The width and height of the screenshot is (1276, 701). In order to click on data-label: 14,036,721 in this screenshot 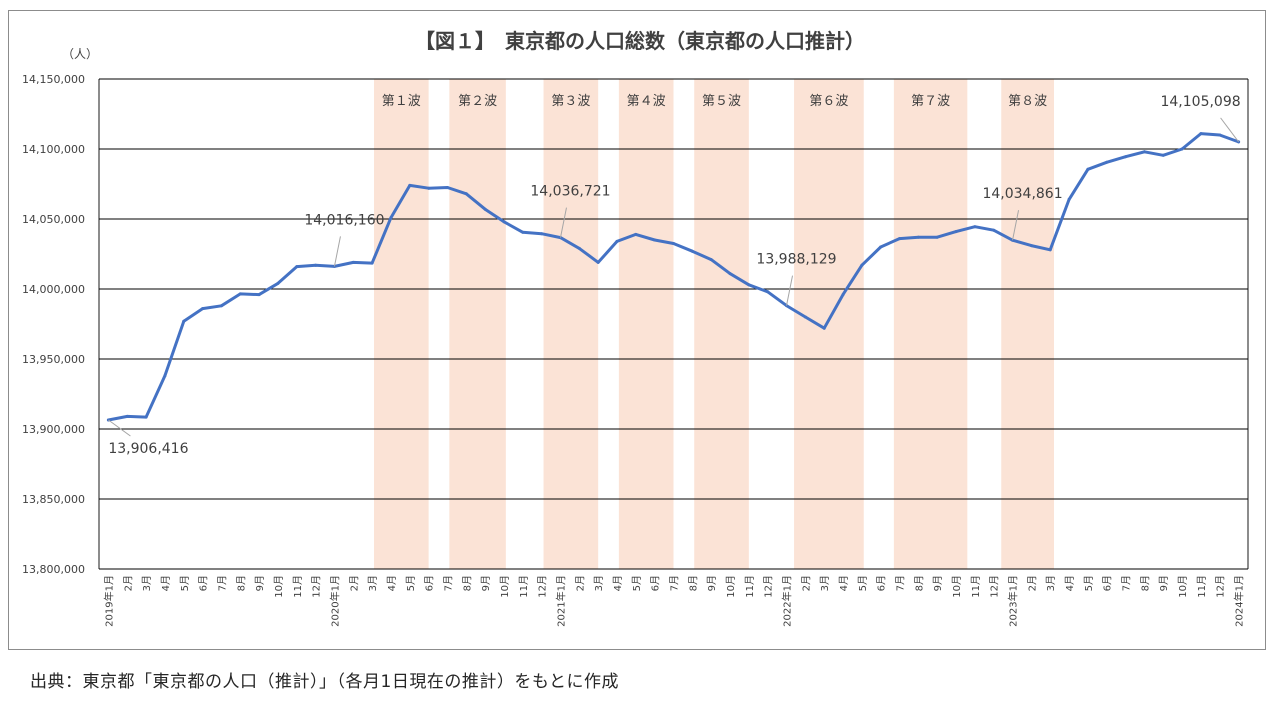, I will do `click(570, 192)`.